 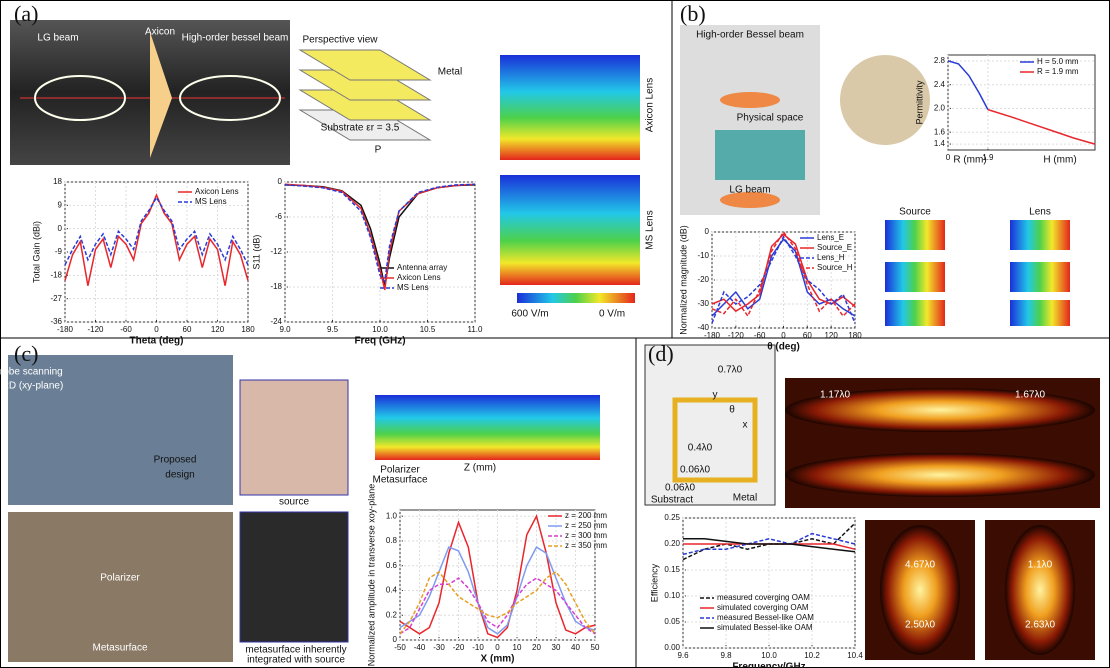 I want to click on photo-antenna, so click(x=120, y=587).